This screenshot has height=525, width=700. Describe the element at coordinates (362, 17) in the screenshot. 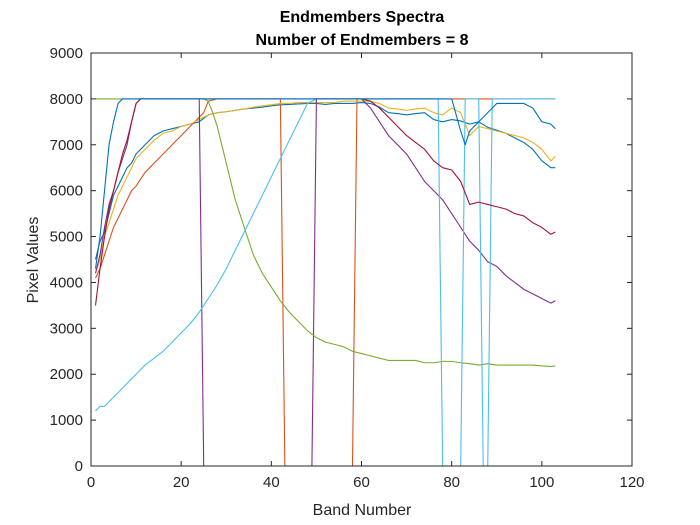

I see `chart-title: Endmembers Spectra` at that location.